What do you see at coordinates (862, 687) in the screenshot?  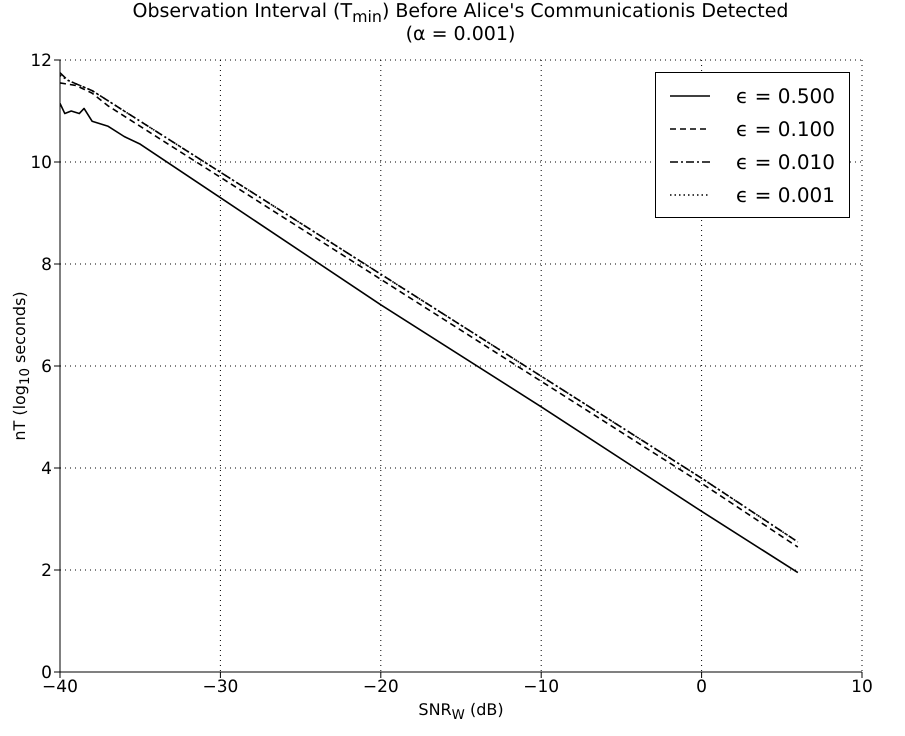 I see `x-tick-label: 10` at bounding box center [862, 687].